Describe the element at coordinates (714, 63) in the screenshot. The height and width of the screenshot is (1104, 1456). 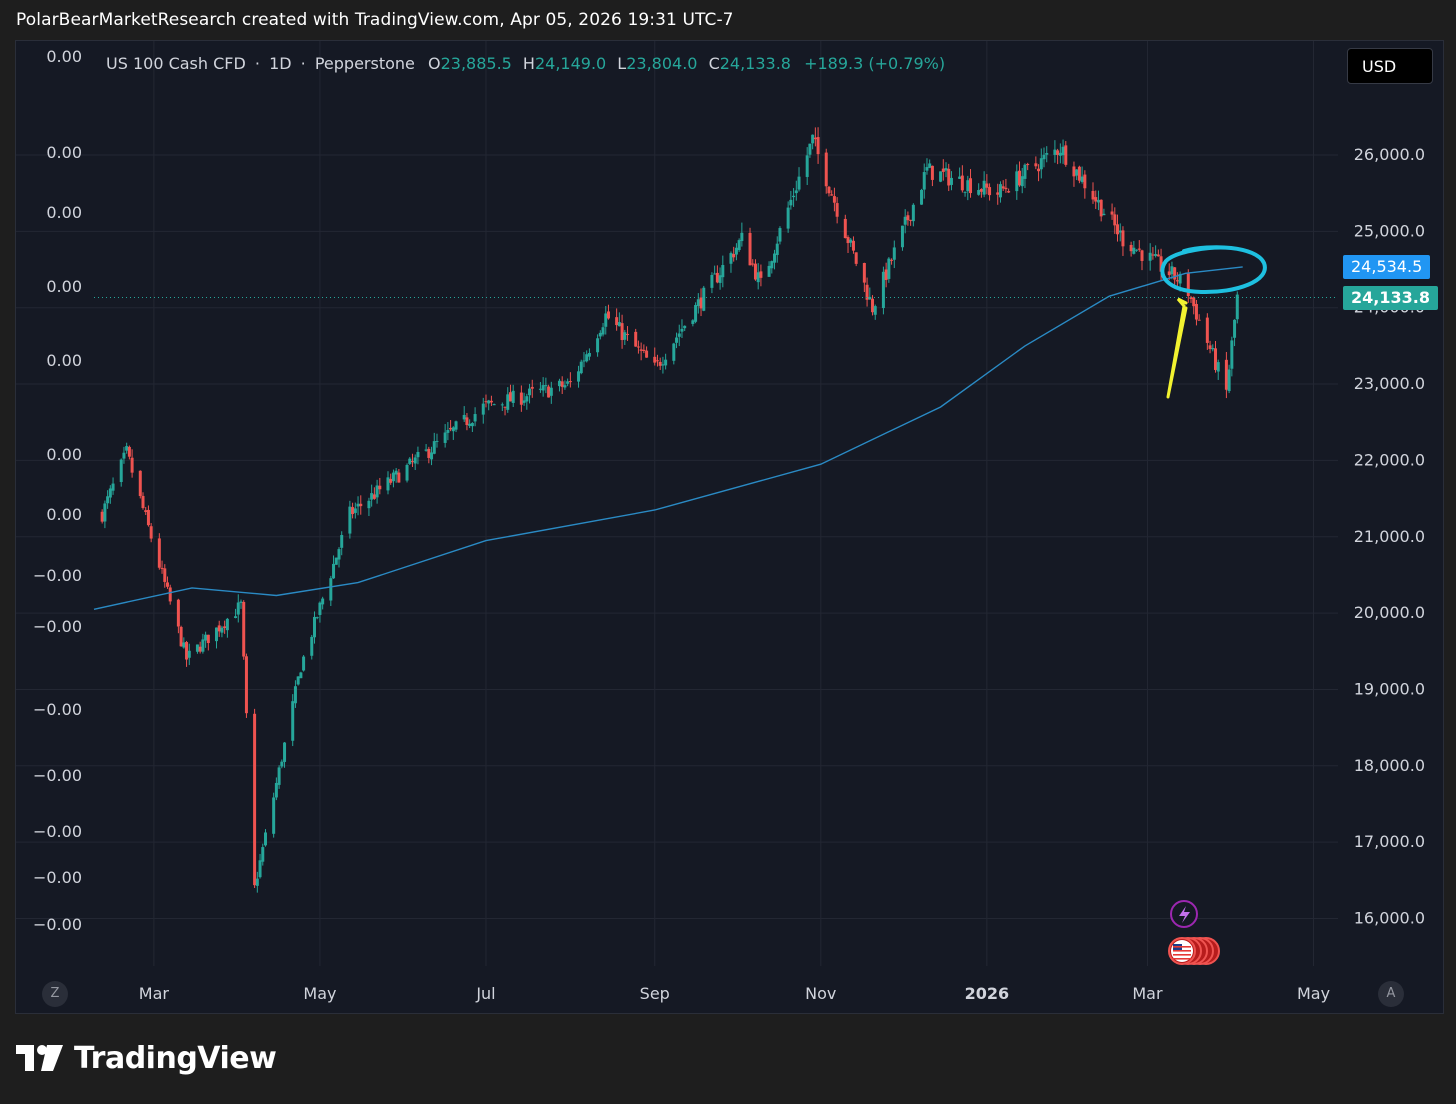
I see `legend-close-key: C` at that location.